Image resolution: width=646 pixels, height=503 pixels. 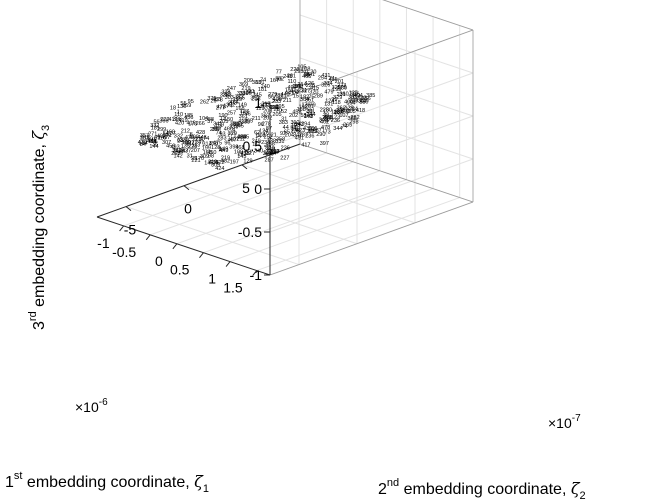 I want to click on point-label: 314, so click(x=206, y=145).